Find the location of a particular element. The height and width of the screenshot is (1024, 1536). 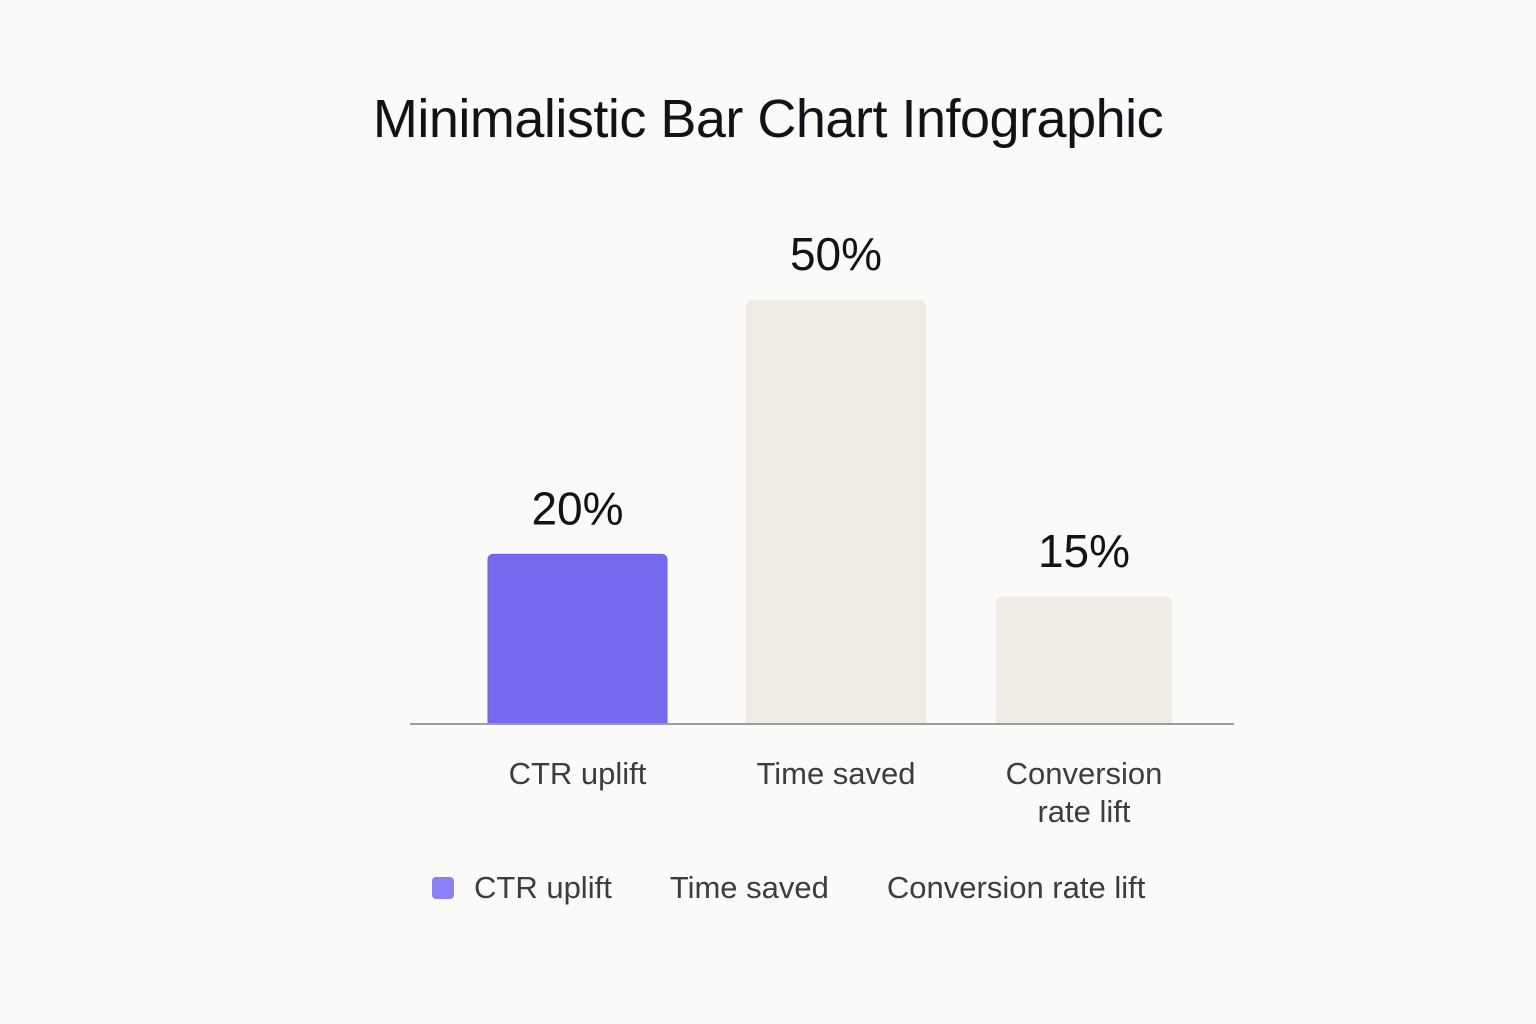

legend-item-time-saved: Time saved is located at coordinates (749, 888).